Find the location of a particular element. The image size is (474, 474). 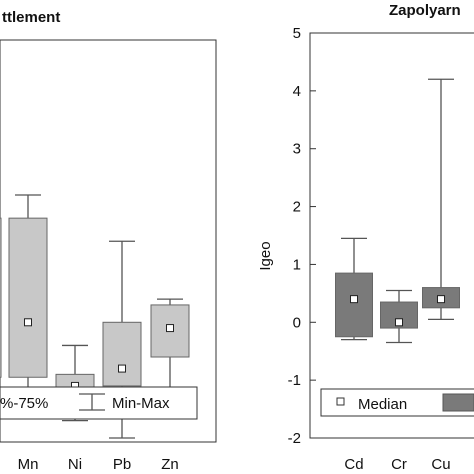

left-x-tick-label: Zn is located at coordinates (170, 464).